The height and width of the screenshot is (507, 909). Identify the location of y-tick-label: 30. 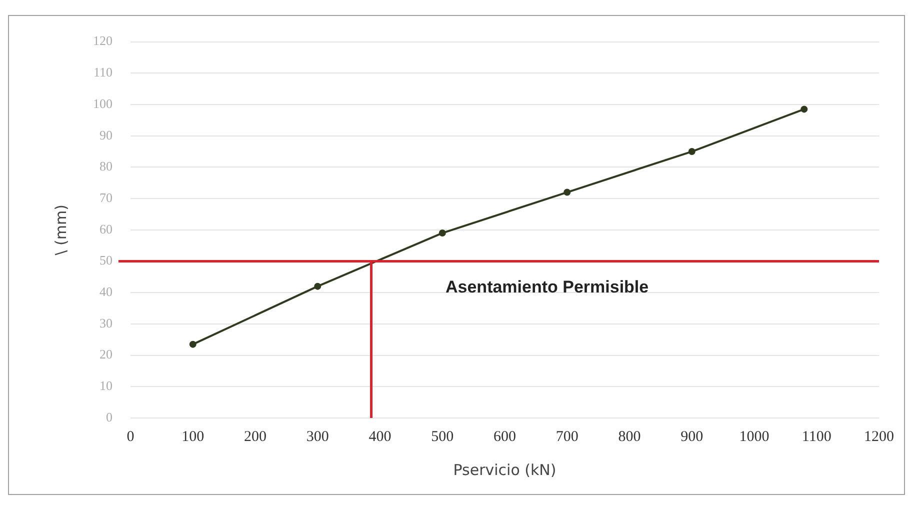
(106, 322).